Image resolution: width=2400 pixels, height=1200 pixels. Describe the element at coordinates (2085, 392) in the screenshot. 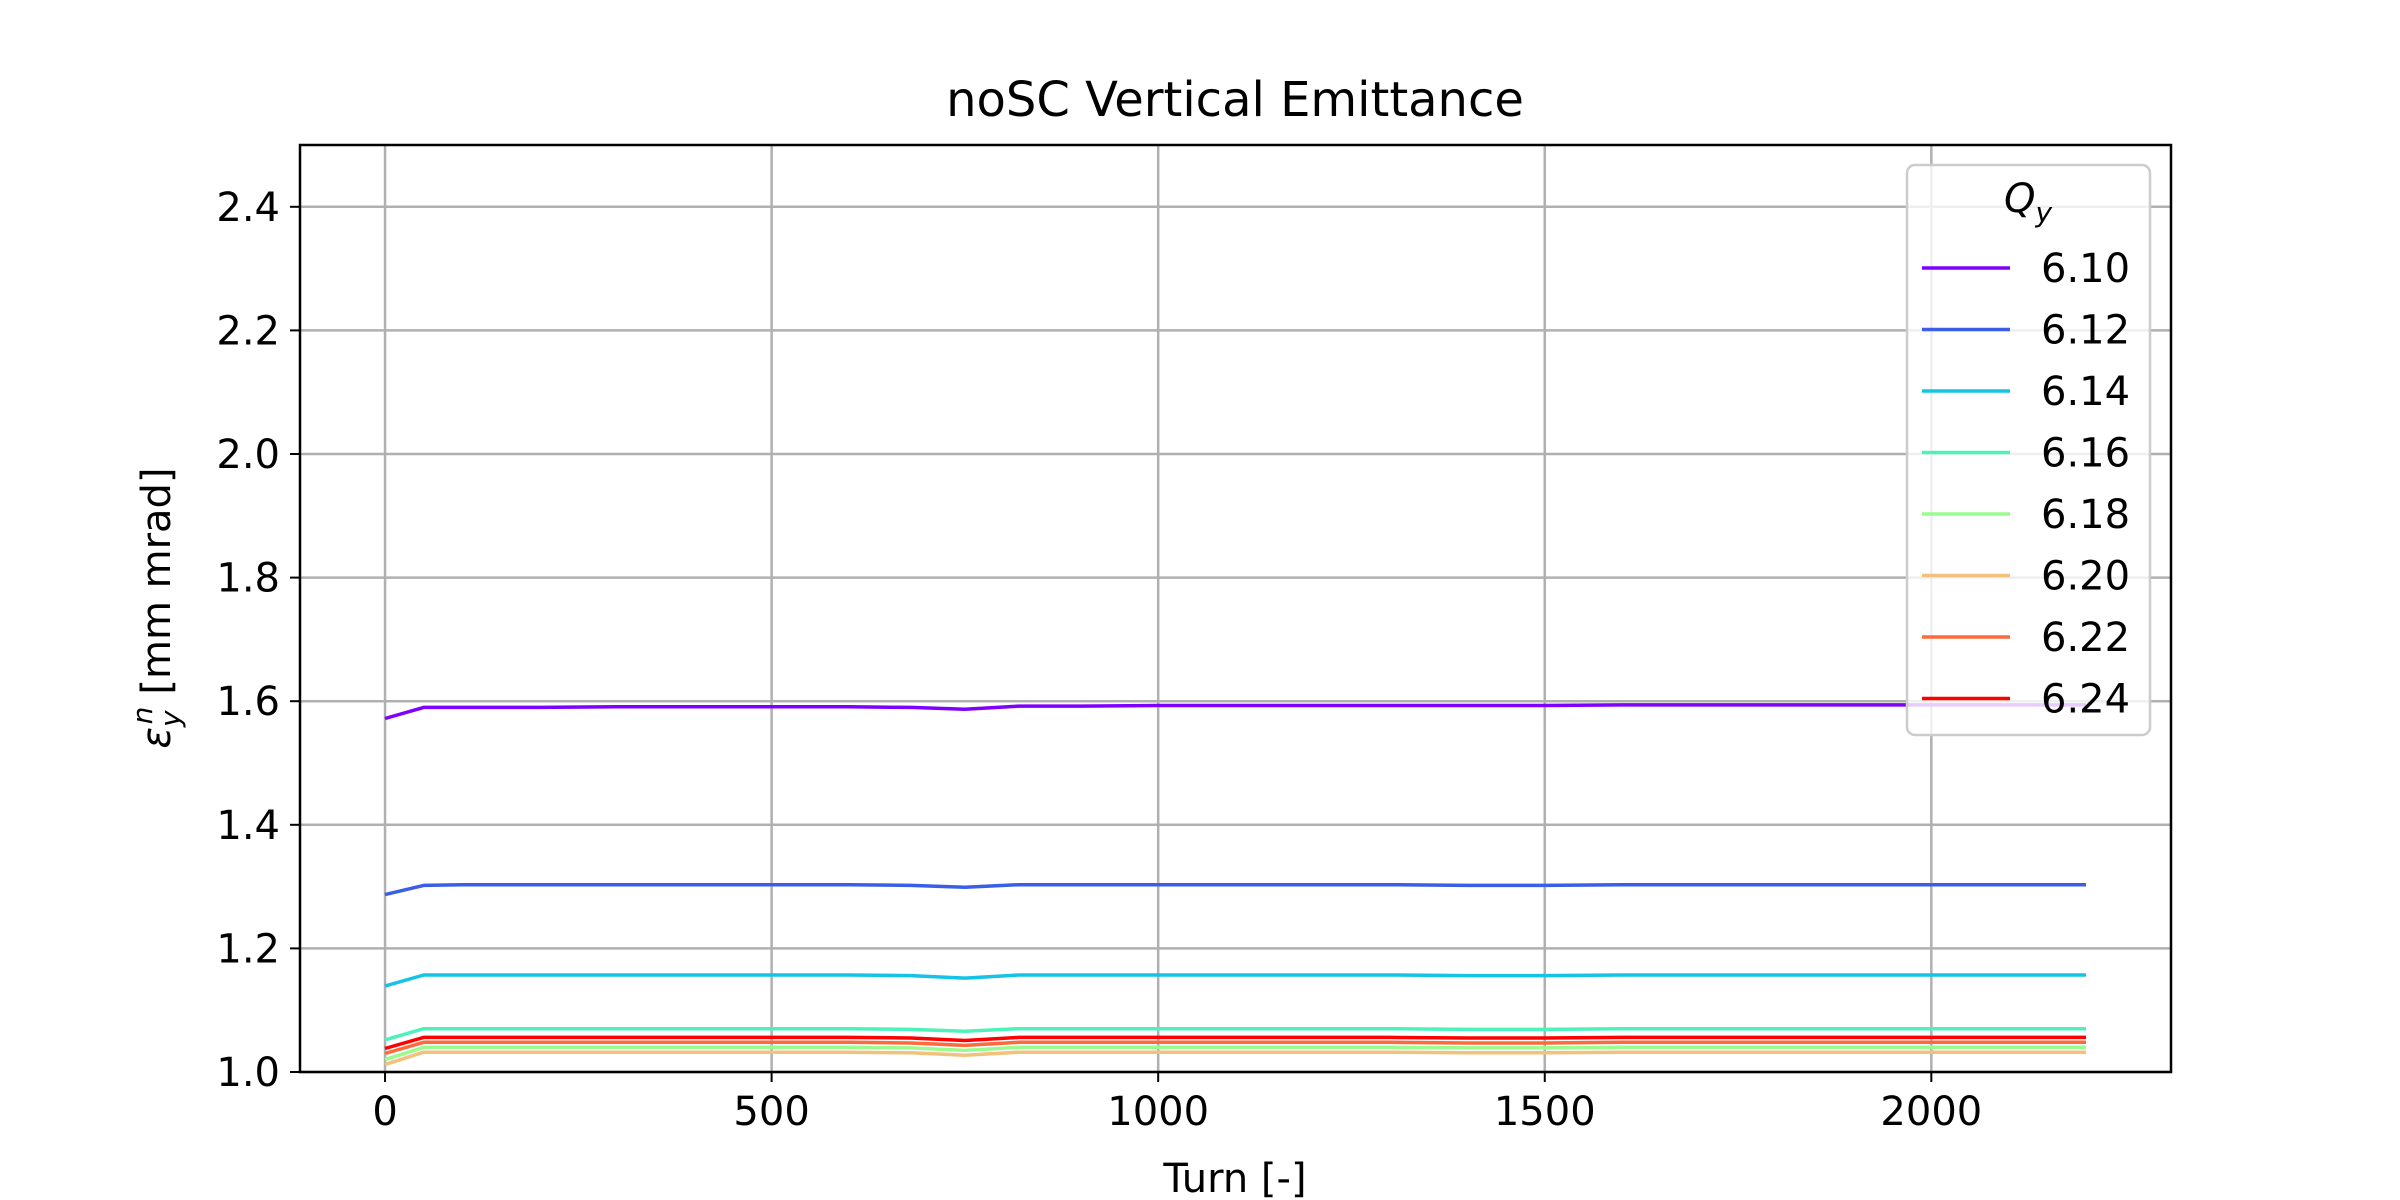

I see `legend-label: 6.14` at that location.